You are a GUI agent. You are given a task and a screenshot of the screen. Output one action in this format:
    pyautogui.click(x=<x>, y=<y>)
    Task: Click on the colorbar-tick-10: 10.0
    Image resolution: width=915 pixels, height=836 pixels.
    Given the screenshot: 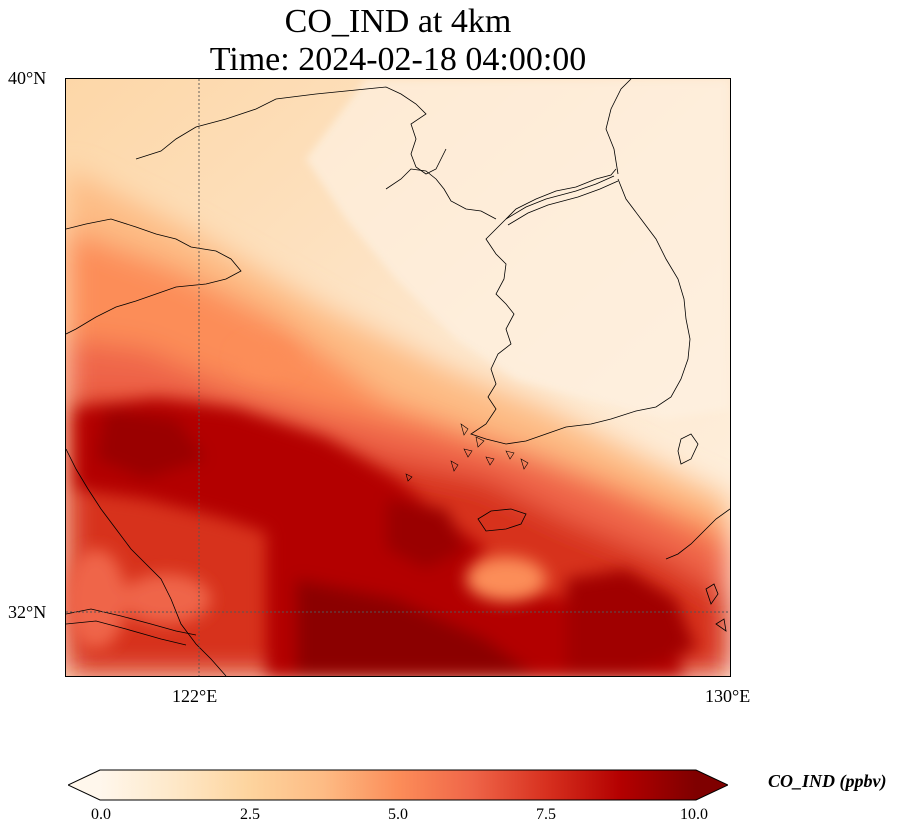 What is the action you would take?
    pyautogui.click(x=694, y=814)
    